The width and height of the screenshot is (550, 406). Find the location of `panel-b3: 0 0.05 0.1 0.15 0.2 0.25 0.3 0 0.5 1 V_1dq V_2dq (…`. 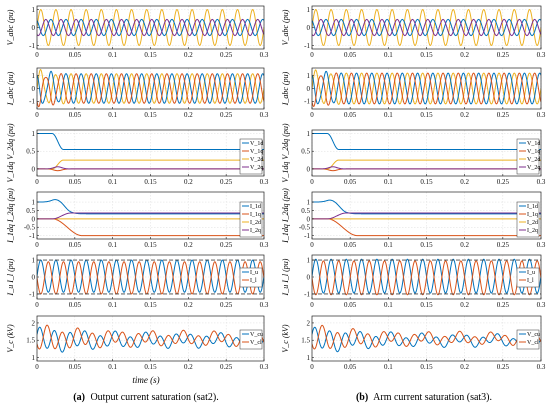

panel-b3: 0 0.05 0.1 0.15 0.2 0.25 0.3 0 0.5 1 V_1dq V_2dq (… is located at coordinates (413, 154).